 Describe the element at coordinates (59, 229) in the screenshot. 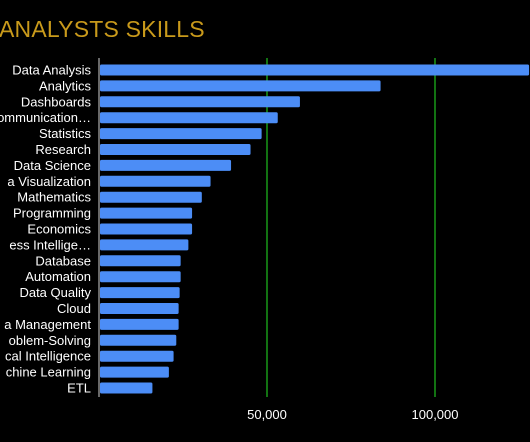

I see `category-label-10: Economics` at that location.